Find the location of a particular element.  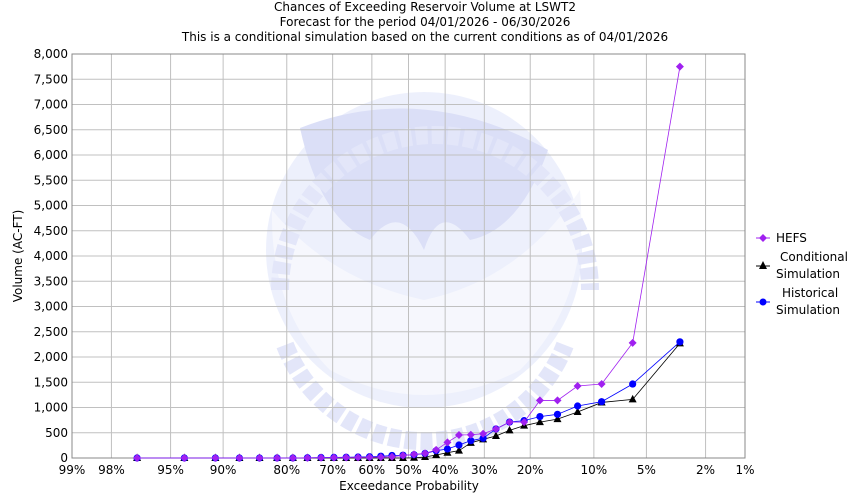

y-tick-label: 1,000 is located at coordinates (51, 408).